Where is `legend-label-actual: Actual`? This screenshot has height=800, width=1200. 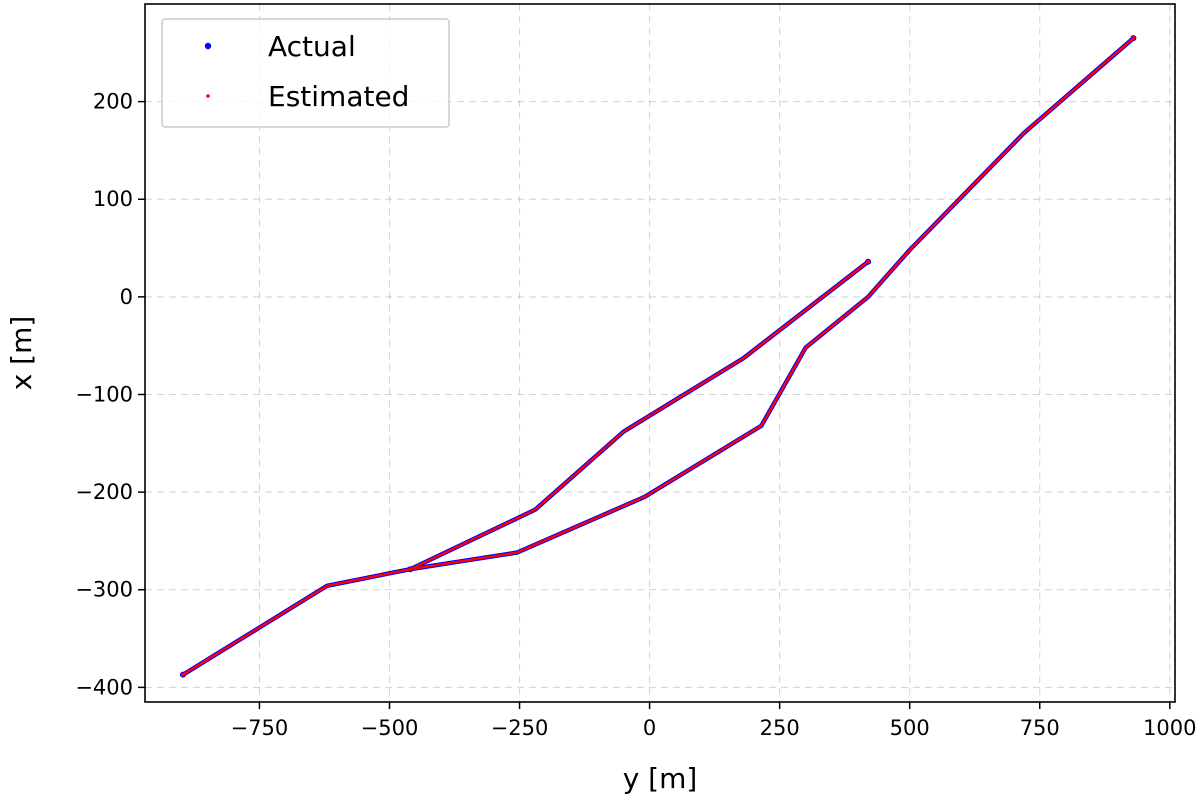
legend-label-actual: Actual is located at coordinates (312, 46).